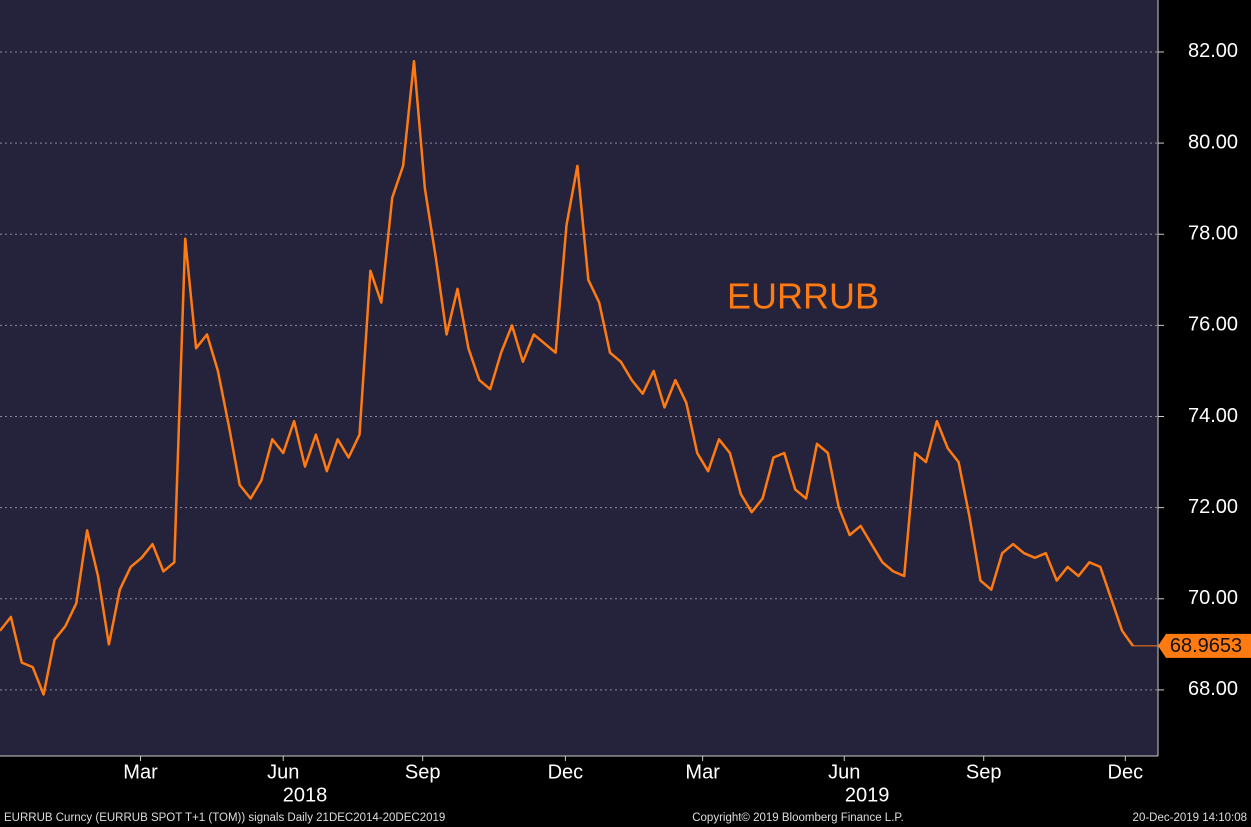 This screenshot has height=827, width=1251. What do you see at coordinates (1213, 598) in the screenshot?
I see `y-tick-label: 70.00` at bounding box center [1213, 598].